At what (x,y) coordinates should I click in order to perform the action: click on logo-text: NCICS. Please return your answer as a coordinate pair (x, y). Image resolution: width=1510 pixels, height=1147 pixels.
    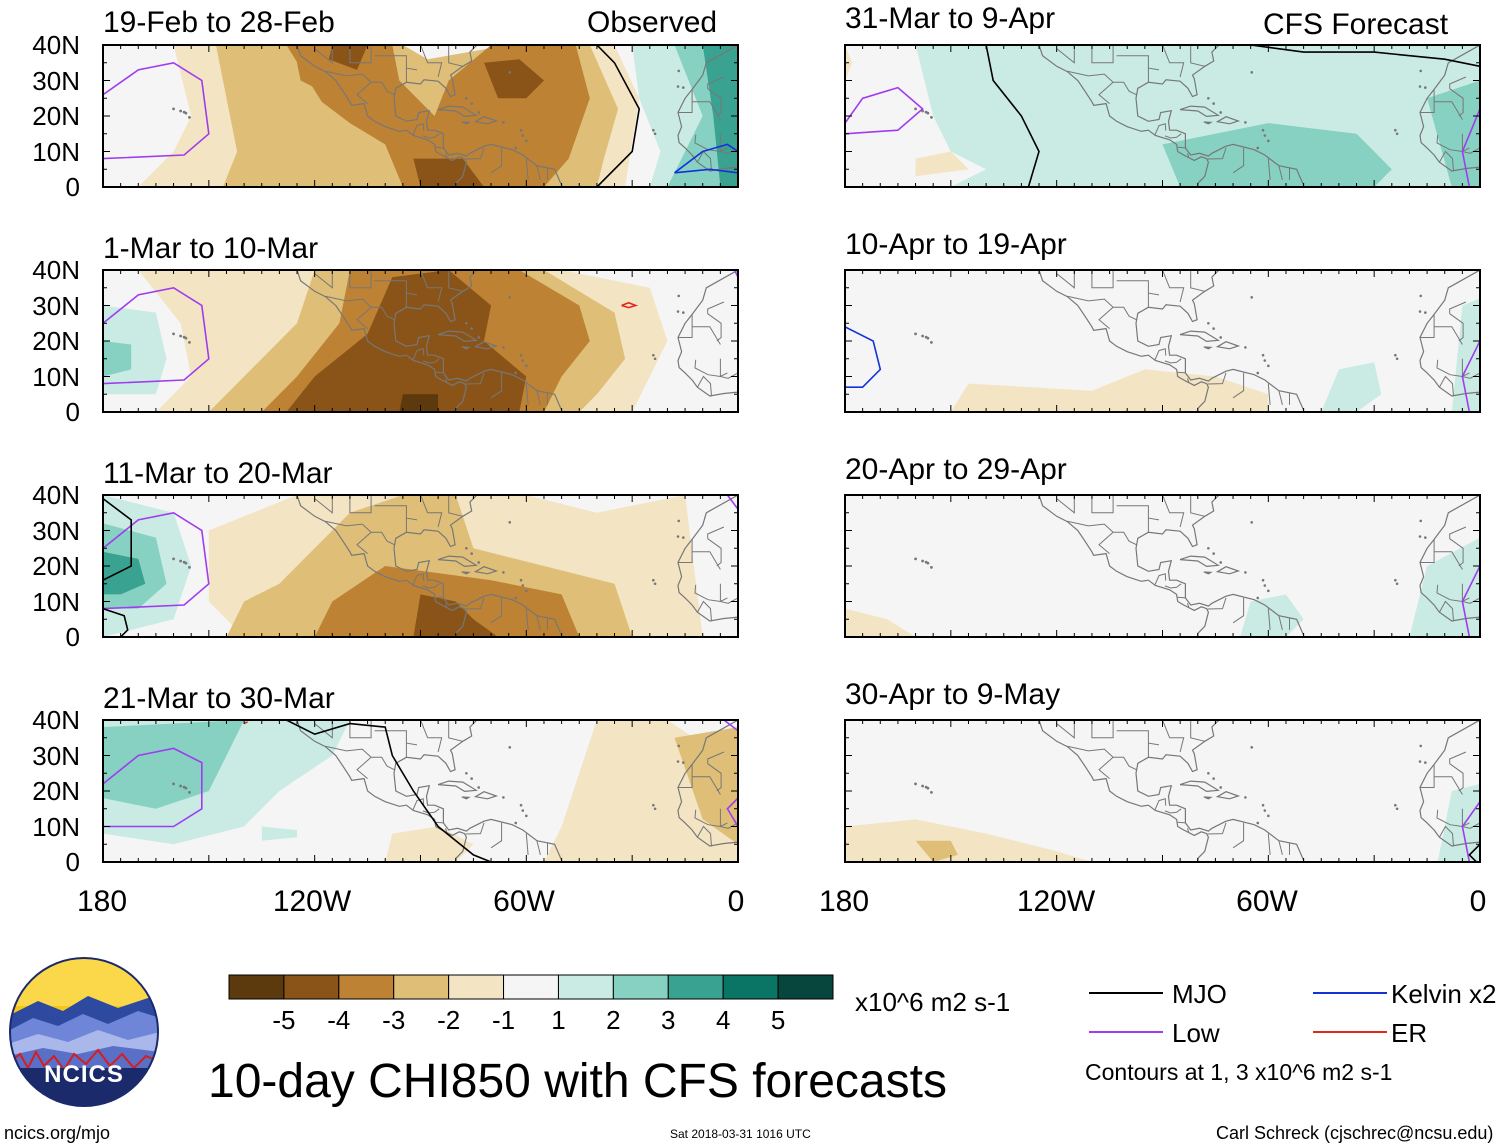
    Looking at the image, I should click on (84, 1074).